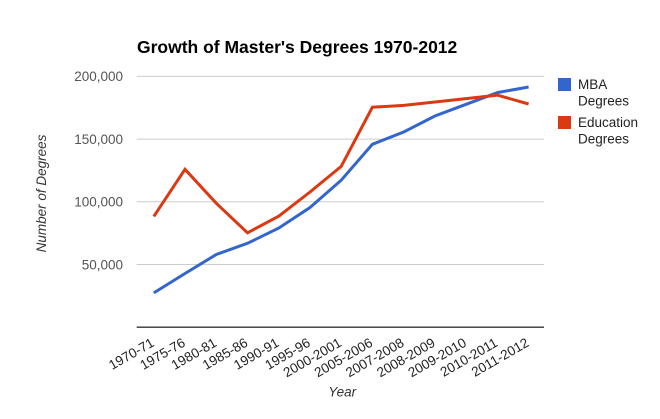  I want to click on svg-text: Year, so click(342, 392).